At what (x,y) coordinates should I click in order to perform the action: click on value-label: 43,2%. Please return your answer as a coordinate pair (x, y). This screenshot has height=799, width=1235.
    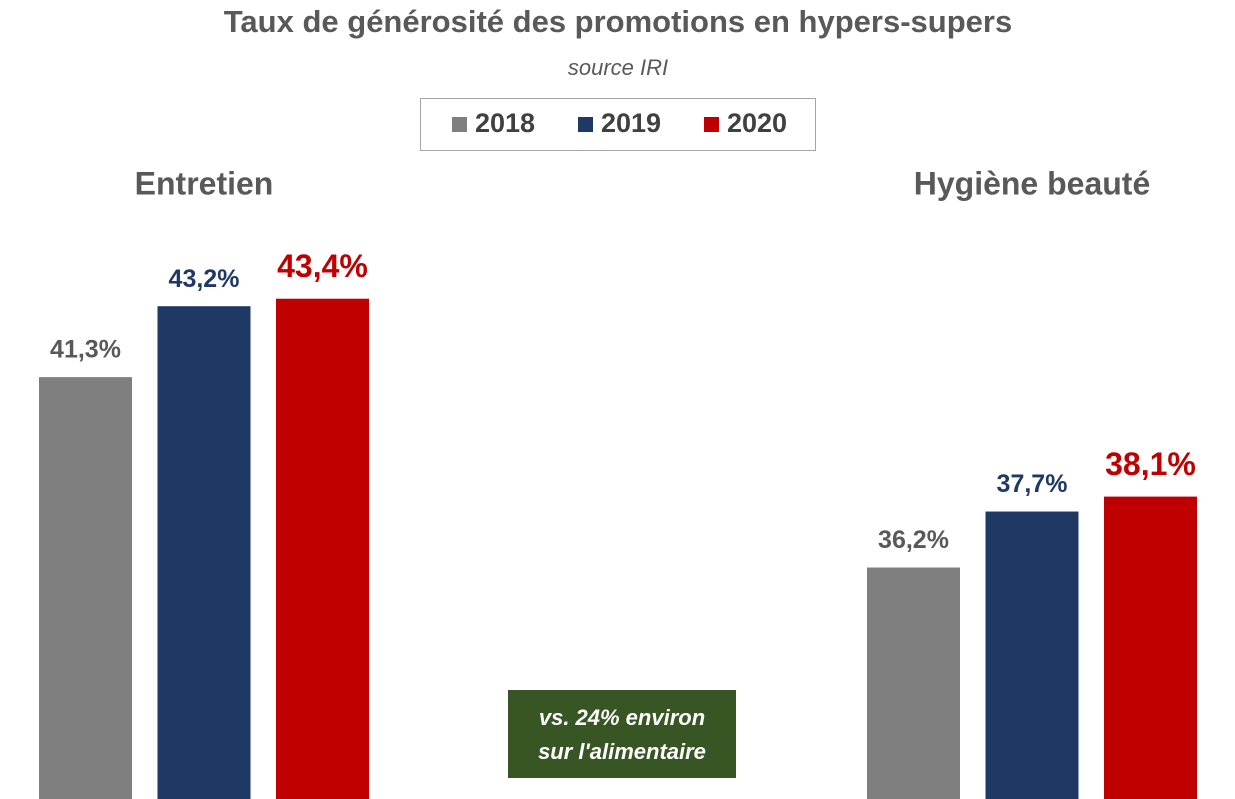
    Looking at the image, I should click on (204, 279).